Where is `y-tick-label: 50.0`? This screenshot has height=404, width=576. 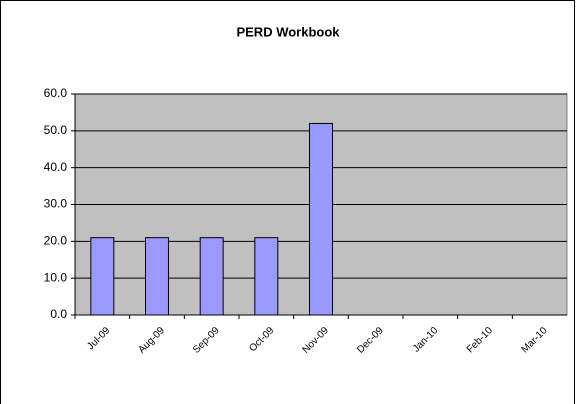
y-tick-label: 50.0 is located at coordinates (56, 130).